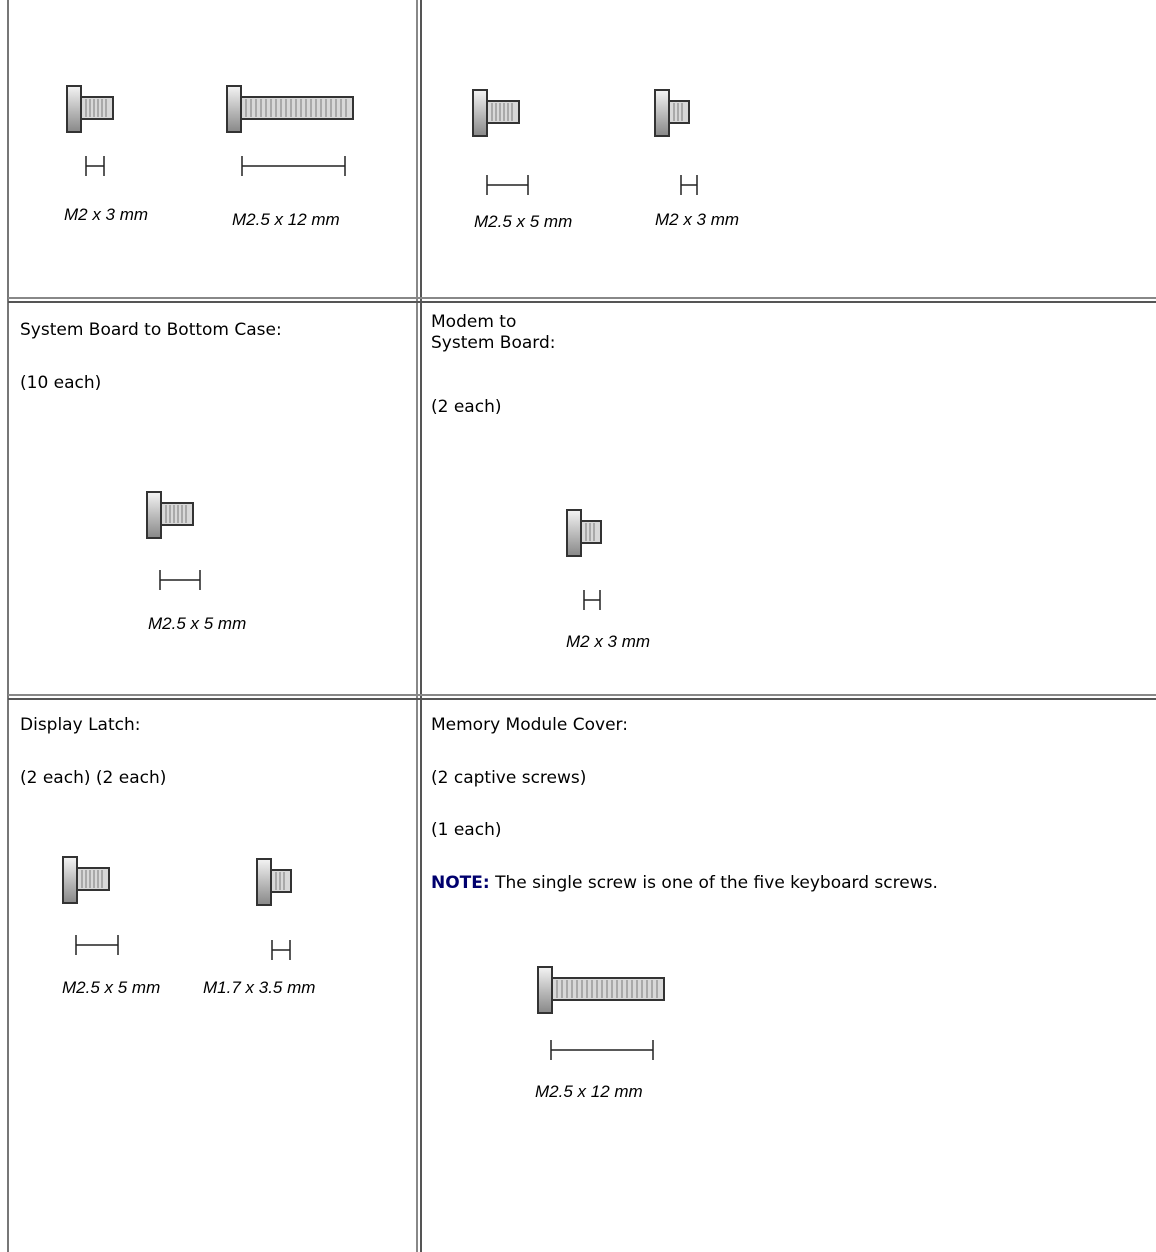 The height and width of the screenshot is (1252, 1156). I want to click on cell-text: Modem to, so click(474, 322).